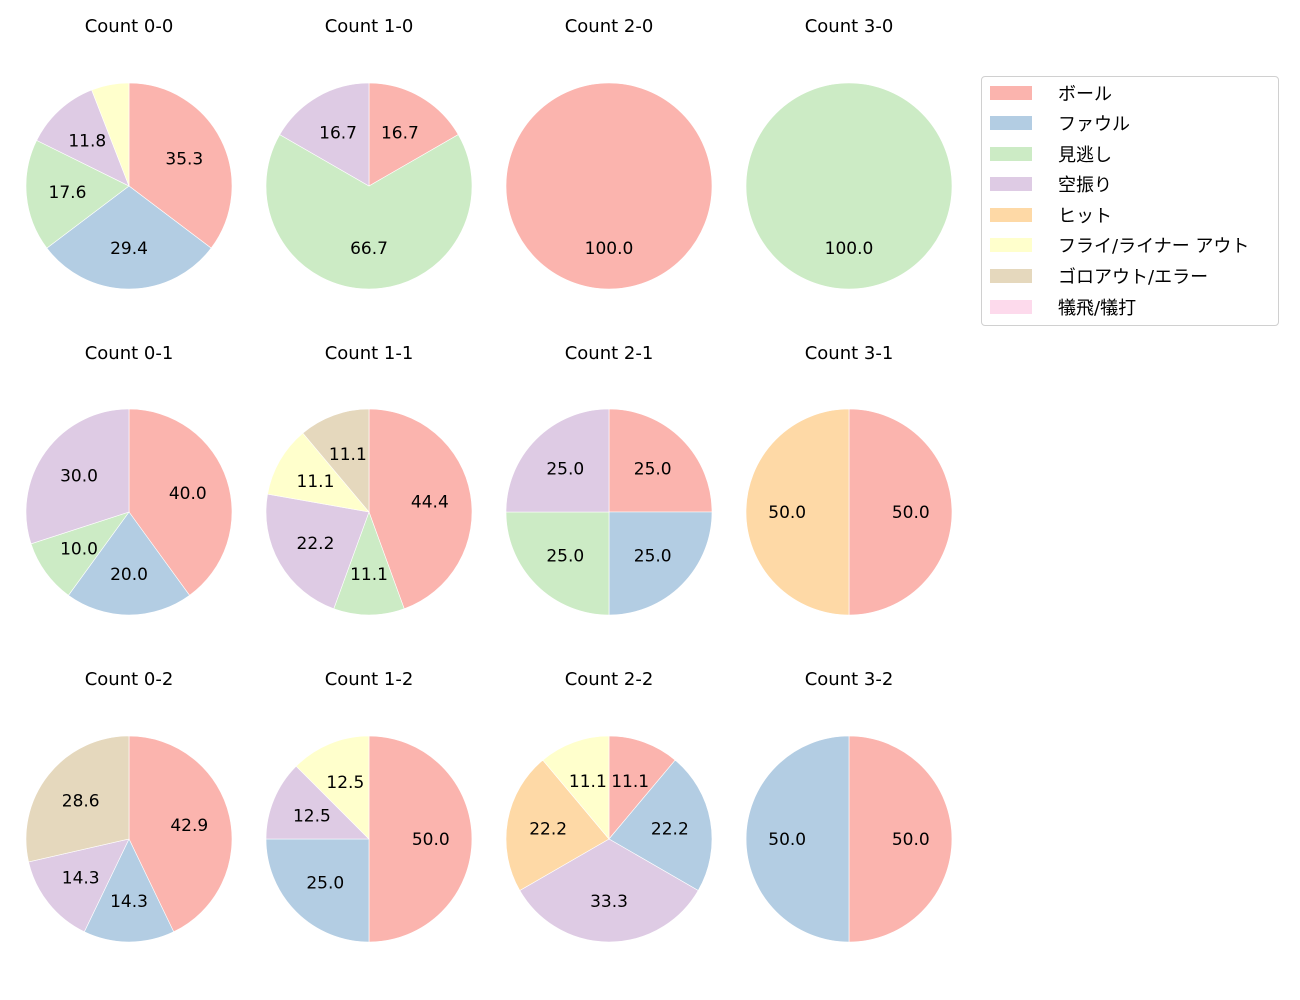  I want to click on chart-title: Count 1-1, so click(369, 353).